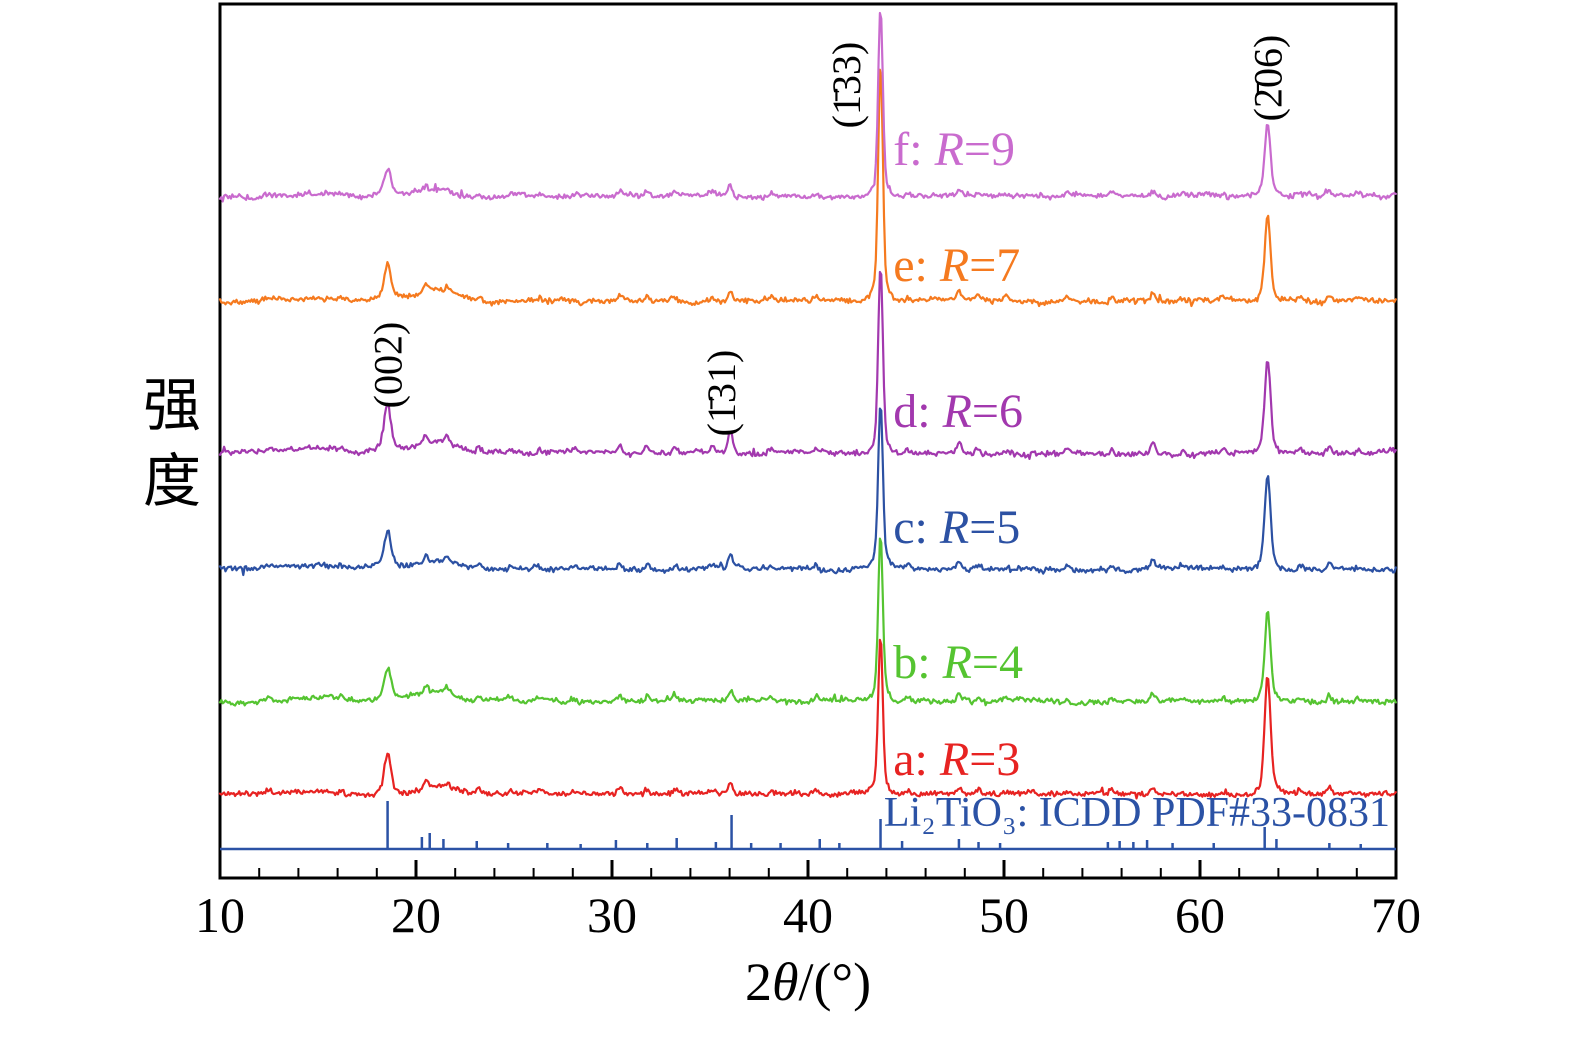  Describe the element at coordinates (612, 915) in the screenshot. I see `x-tick-label: 30` at that location.